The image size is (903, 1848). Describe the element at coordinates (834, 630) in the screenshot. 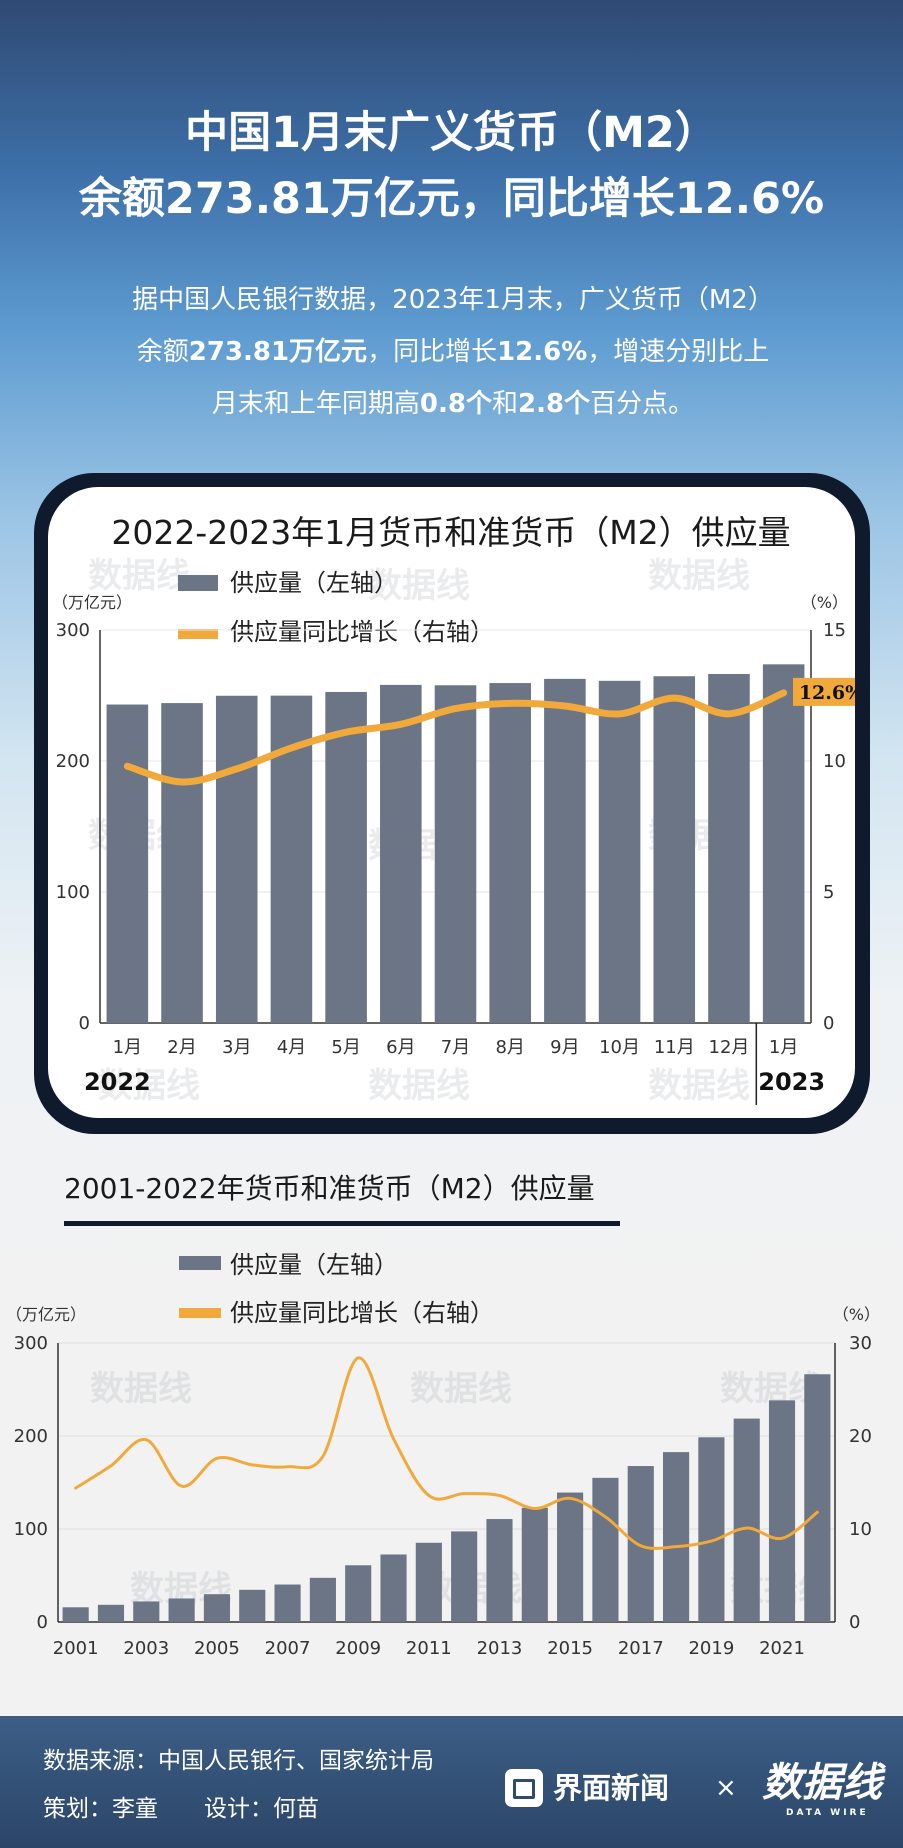

I see `y-tick-label-right: 15` at that location.